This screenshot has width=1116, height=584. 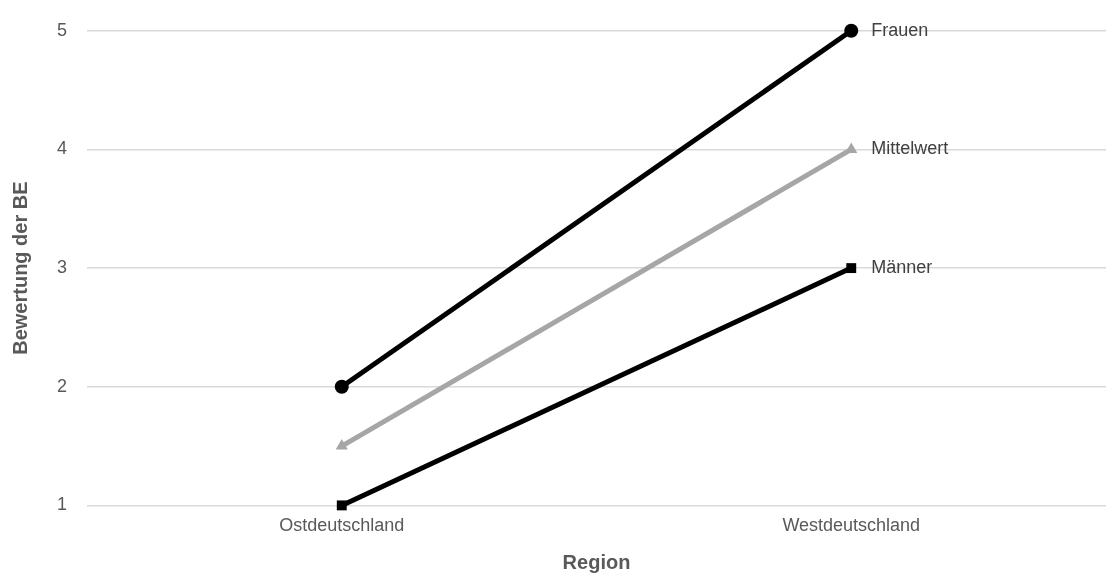 What do you see at coordinates (62, 148) in the screenshot?
I see `y-tick-label: 4` at bounding box center [62, 148].